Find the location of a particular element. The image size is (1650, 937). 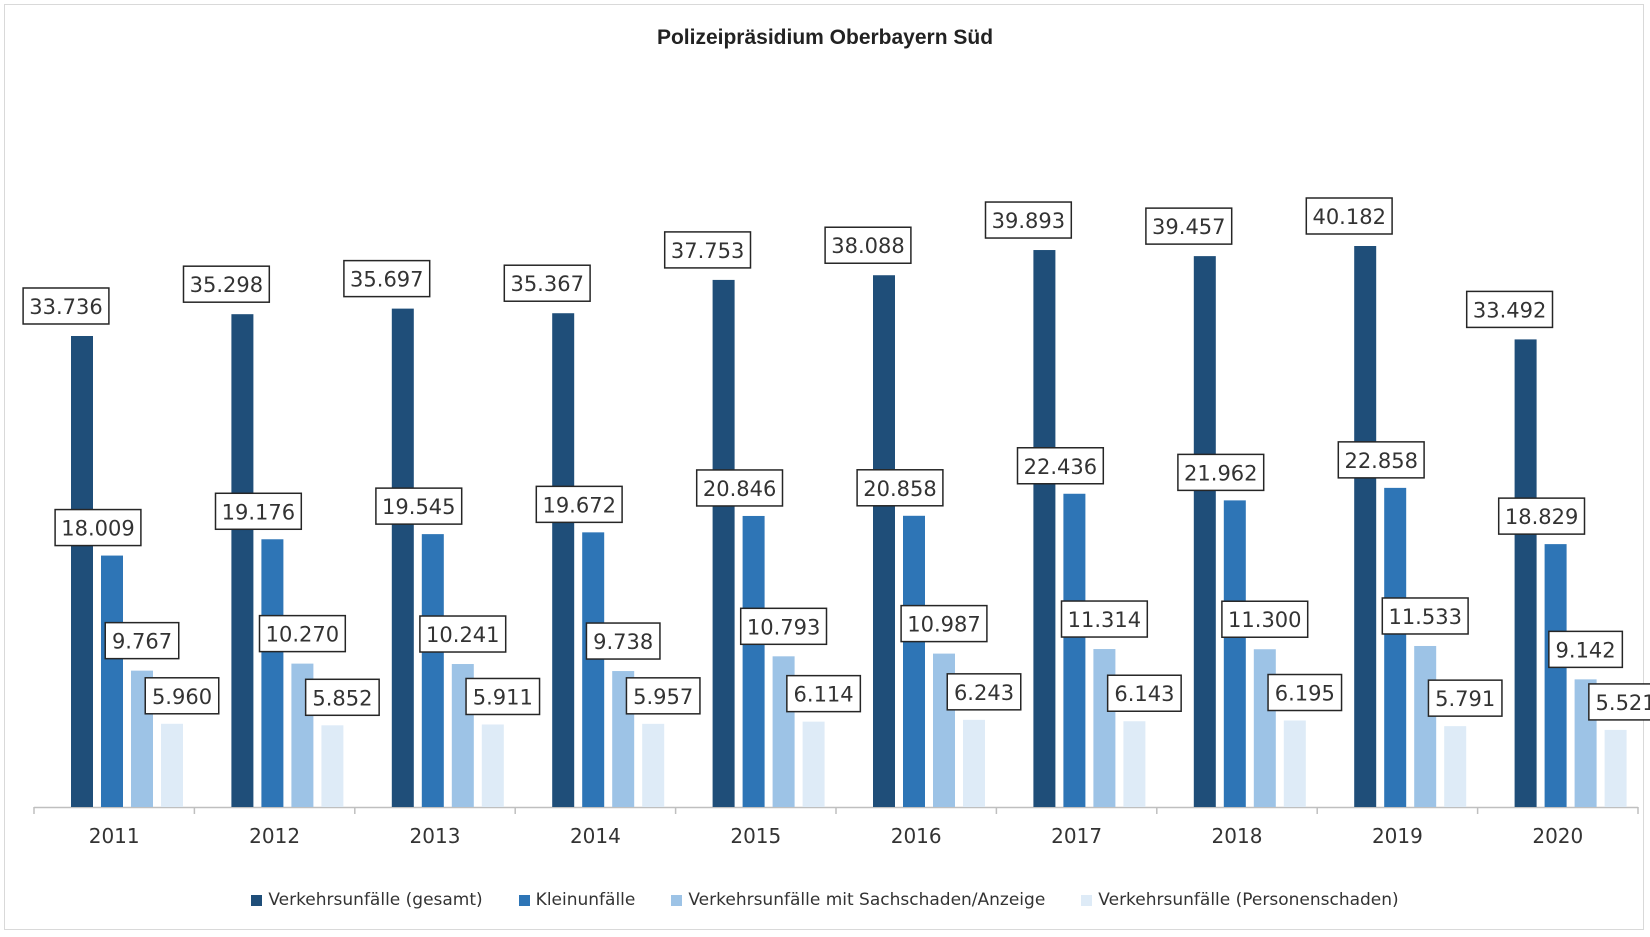

svg-text: 6.195 is located at coordinates (1305, 694).